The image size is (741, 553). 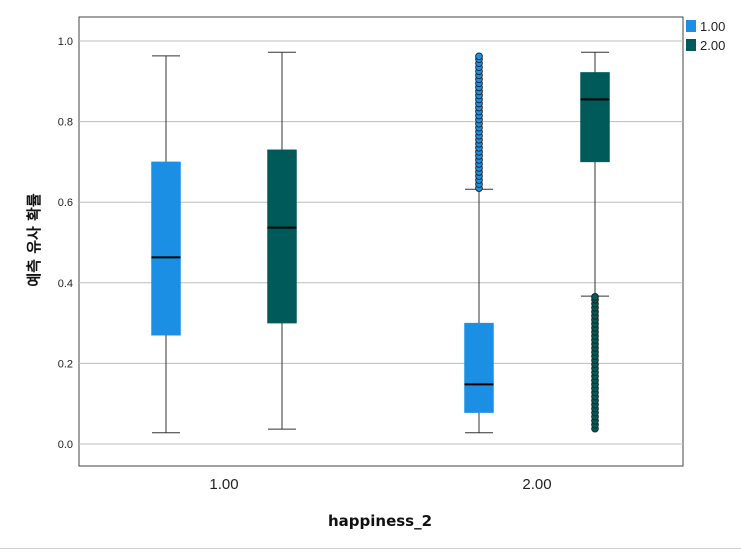 I want to click on y-tick-label: 1.0, so click(x=65, y=42).